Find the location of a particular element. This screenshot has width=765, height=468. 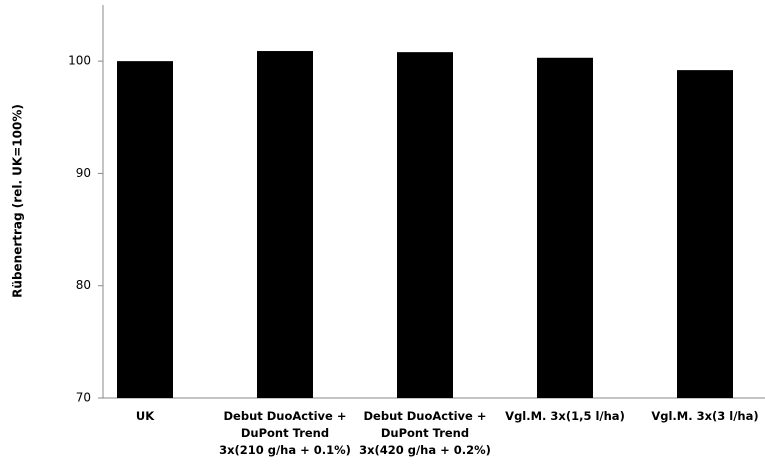

x-tick-label-line: 3x(420 g/ha + 0.2%) is located at coordinates (425, 450).